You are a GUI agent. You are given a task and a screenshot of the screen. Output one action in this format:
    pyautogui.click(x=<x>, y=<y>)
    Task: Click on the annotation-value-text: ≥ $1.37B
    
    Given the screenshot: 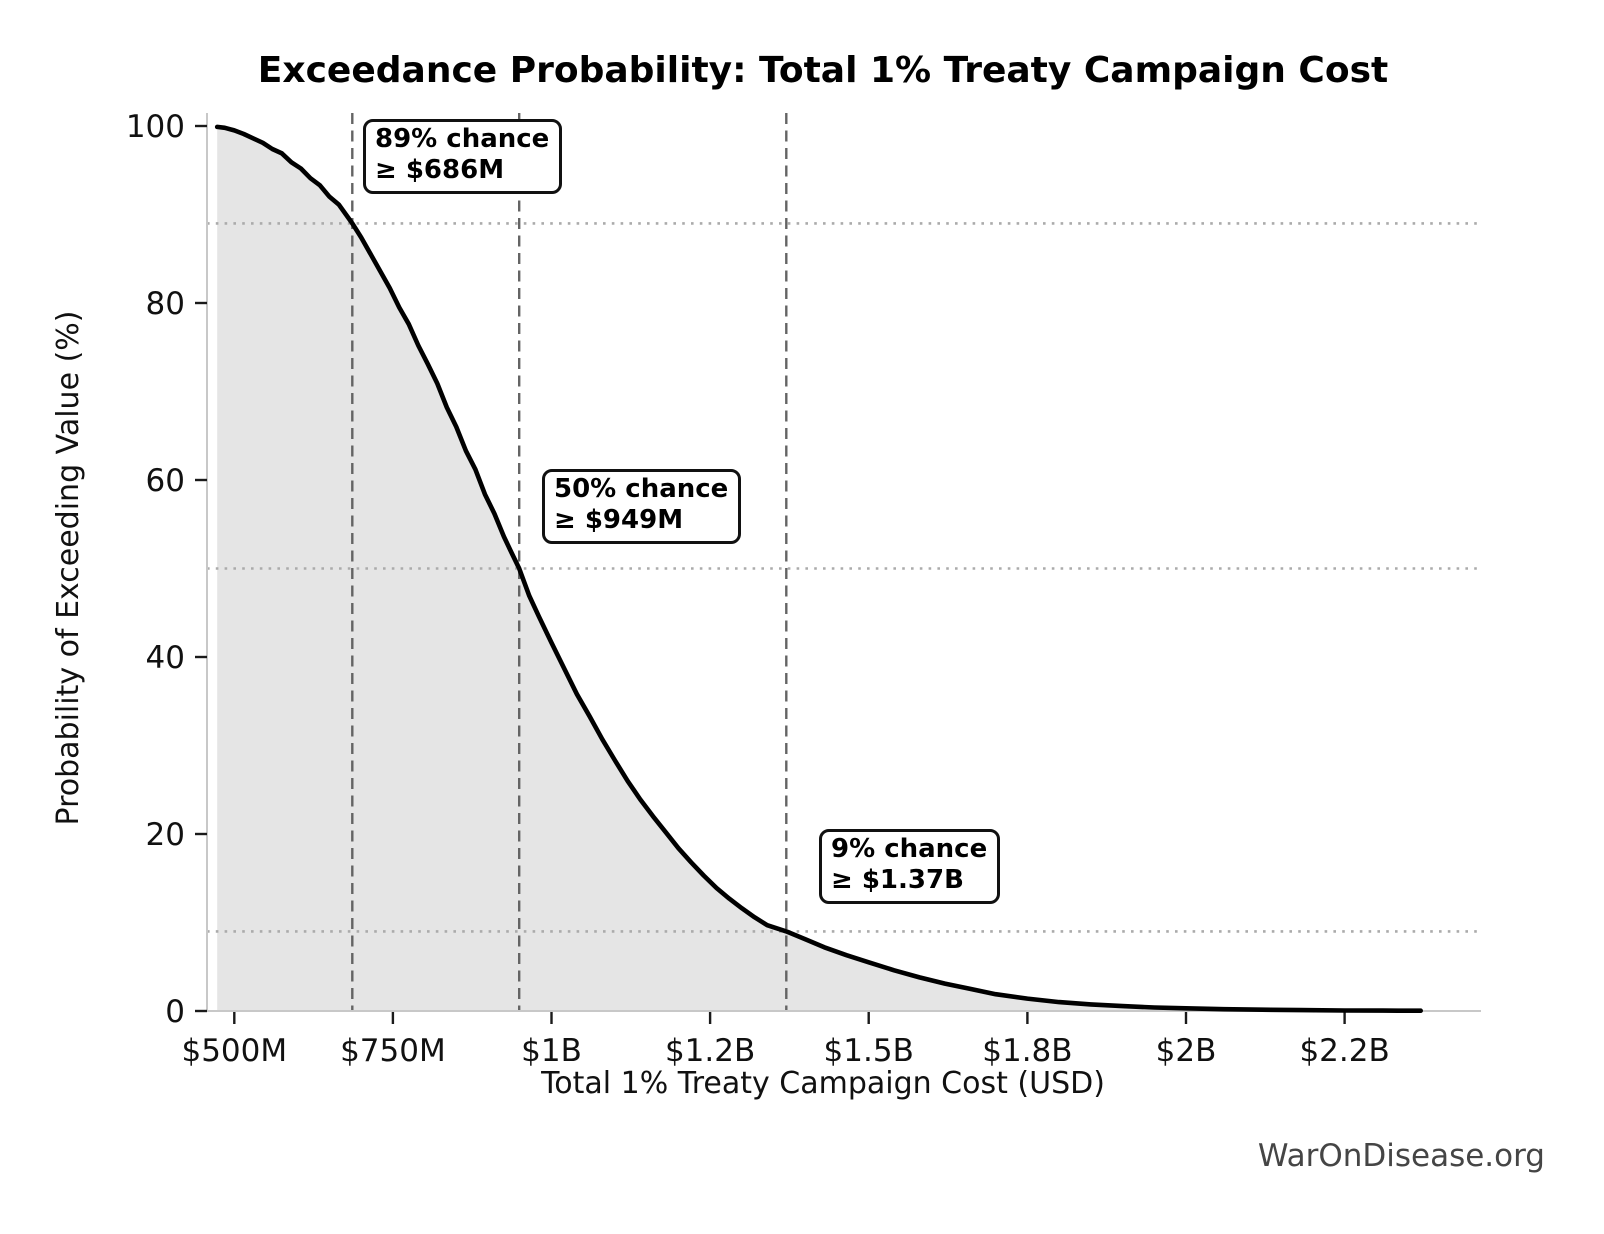 What is the action you would take?
    pyautogui.click(x=897, y=880)
    